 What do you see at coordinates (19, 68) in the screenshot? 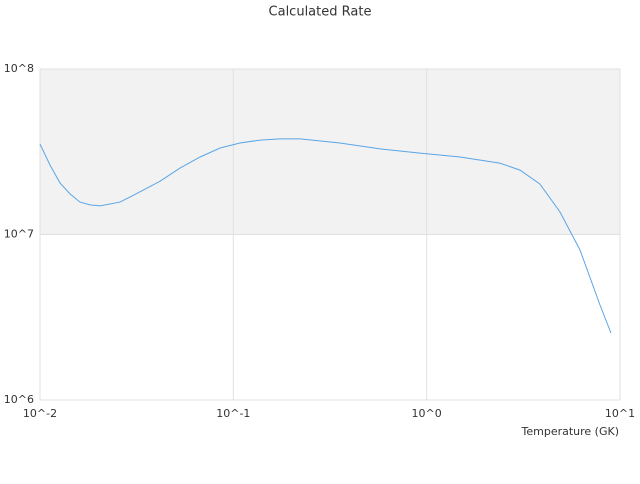
I see `y-tick-label: 10^8` at bounding box center [19, 68].